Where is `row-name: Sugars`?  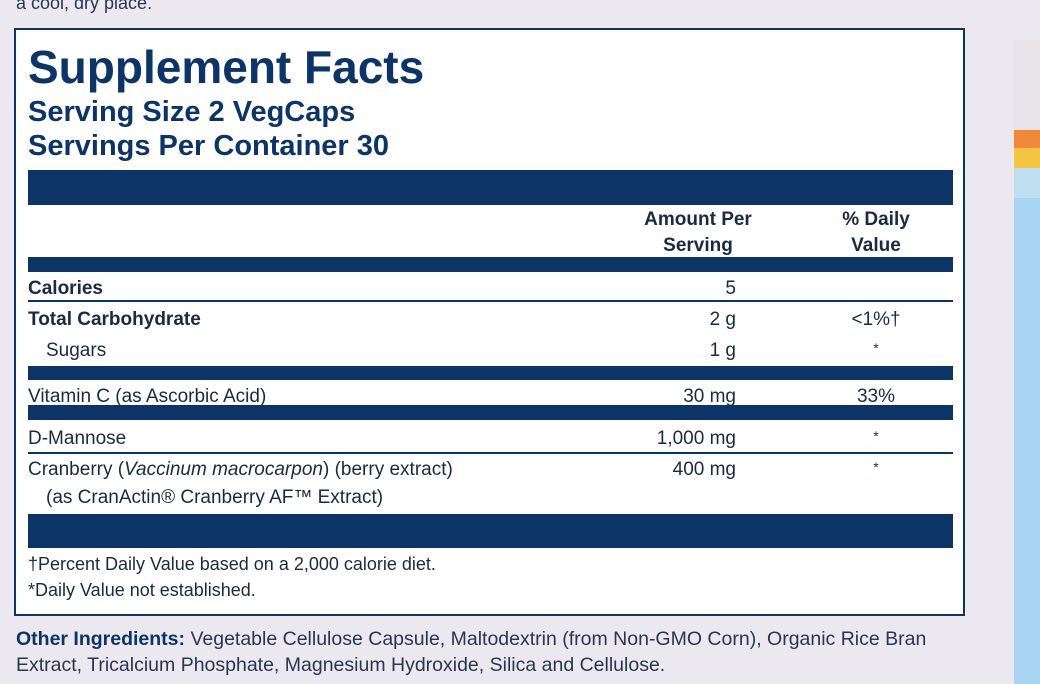 row-name: Sugars is located at coordinates (76, 350).